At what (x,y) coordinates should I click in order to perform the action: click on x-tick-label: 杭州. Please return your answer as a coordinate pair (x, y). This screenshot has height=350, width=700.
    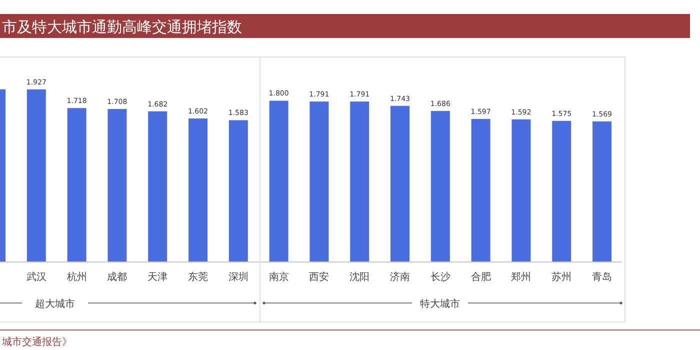
    Looking at the image, I should click on (76, 277).